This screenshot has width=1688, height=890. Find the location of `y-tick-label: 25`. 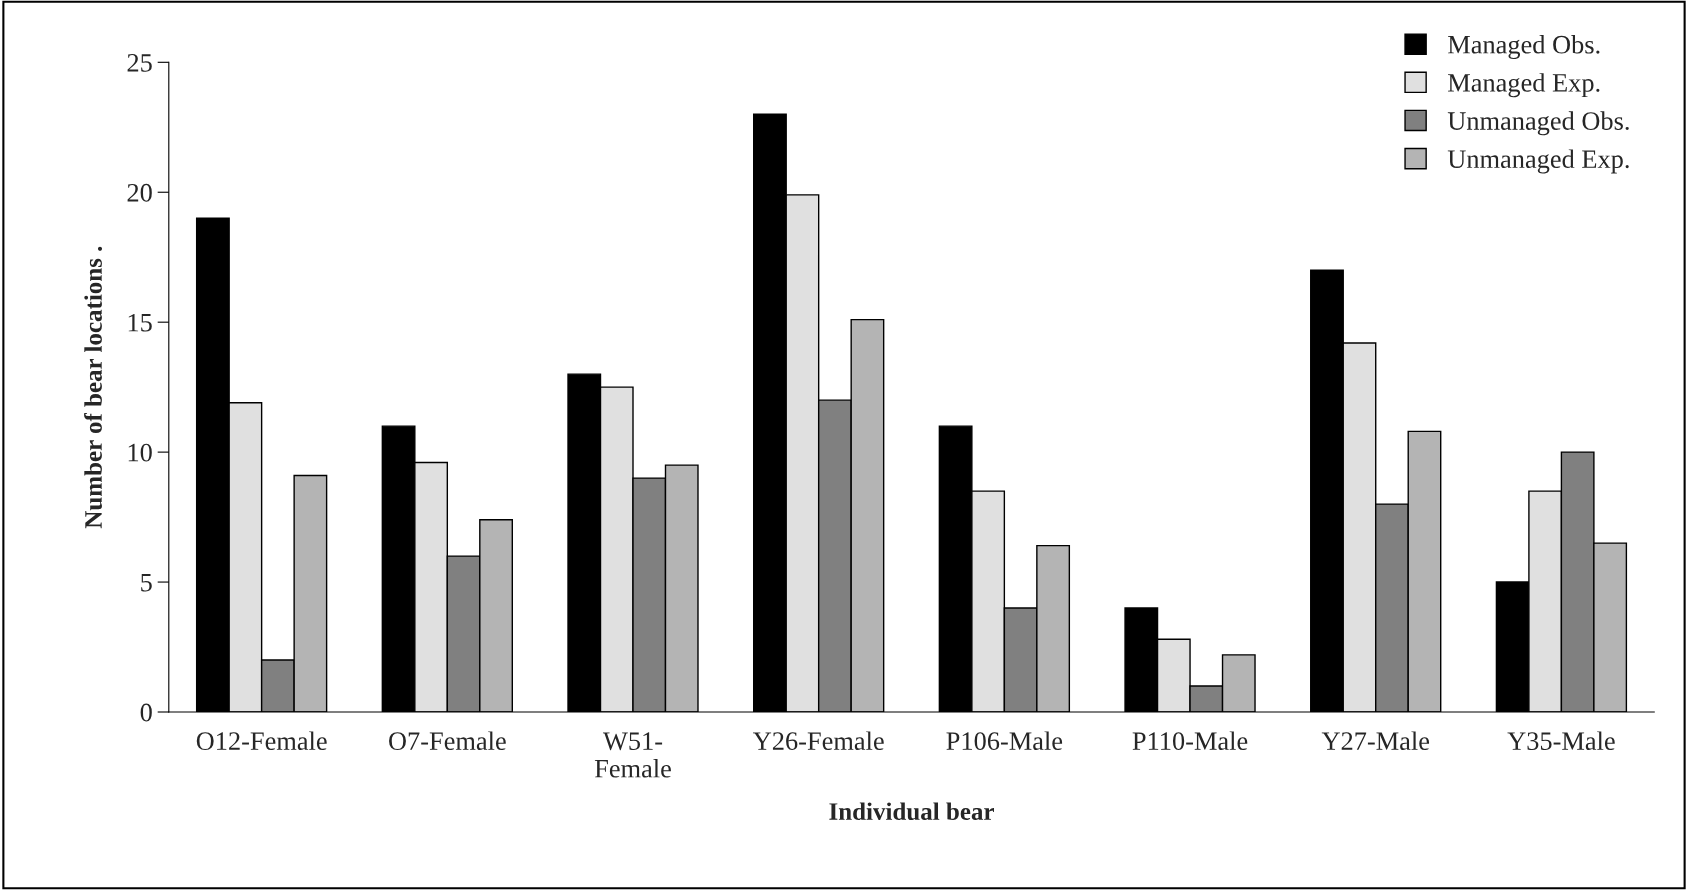

y-tick-label: 25 is located at coordinates (139, 62).